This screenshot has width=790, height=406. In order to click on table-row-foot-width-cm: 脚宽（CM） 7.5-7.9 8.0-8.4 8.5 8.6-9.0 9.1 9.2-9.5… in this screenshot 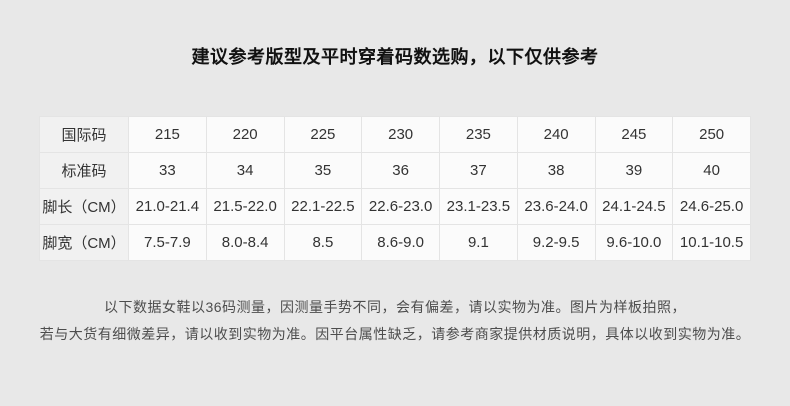, I will do `click(395, 242)`.